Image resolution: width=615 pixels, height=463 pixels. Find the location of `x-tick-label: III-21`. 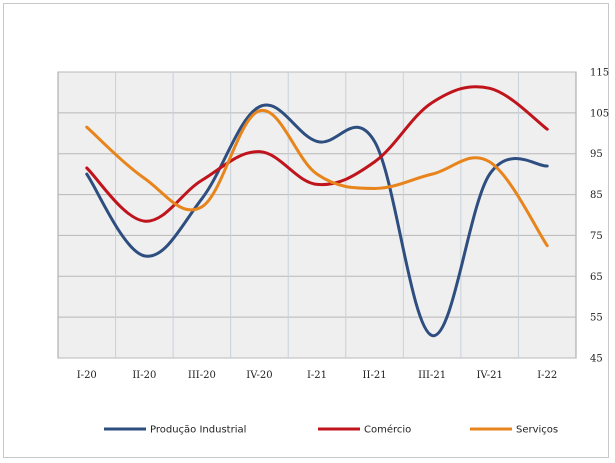

x-tick-label: III-21 is located at coordinates (432, 375).